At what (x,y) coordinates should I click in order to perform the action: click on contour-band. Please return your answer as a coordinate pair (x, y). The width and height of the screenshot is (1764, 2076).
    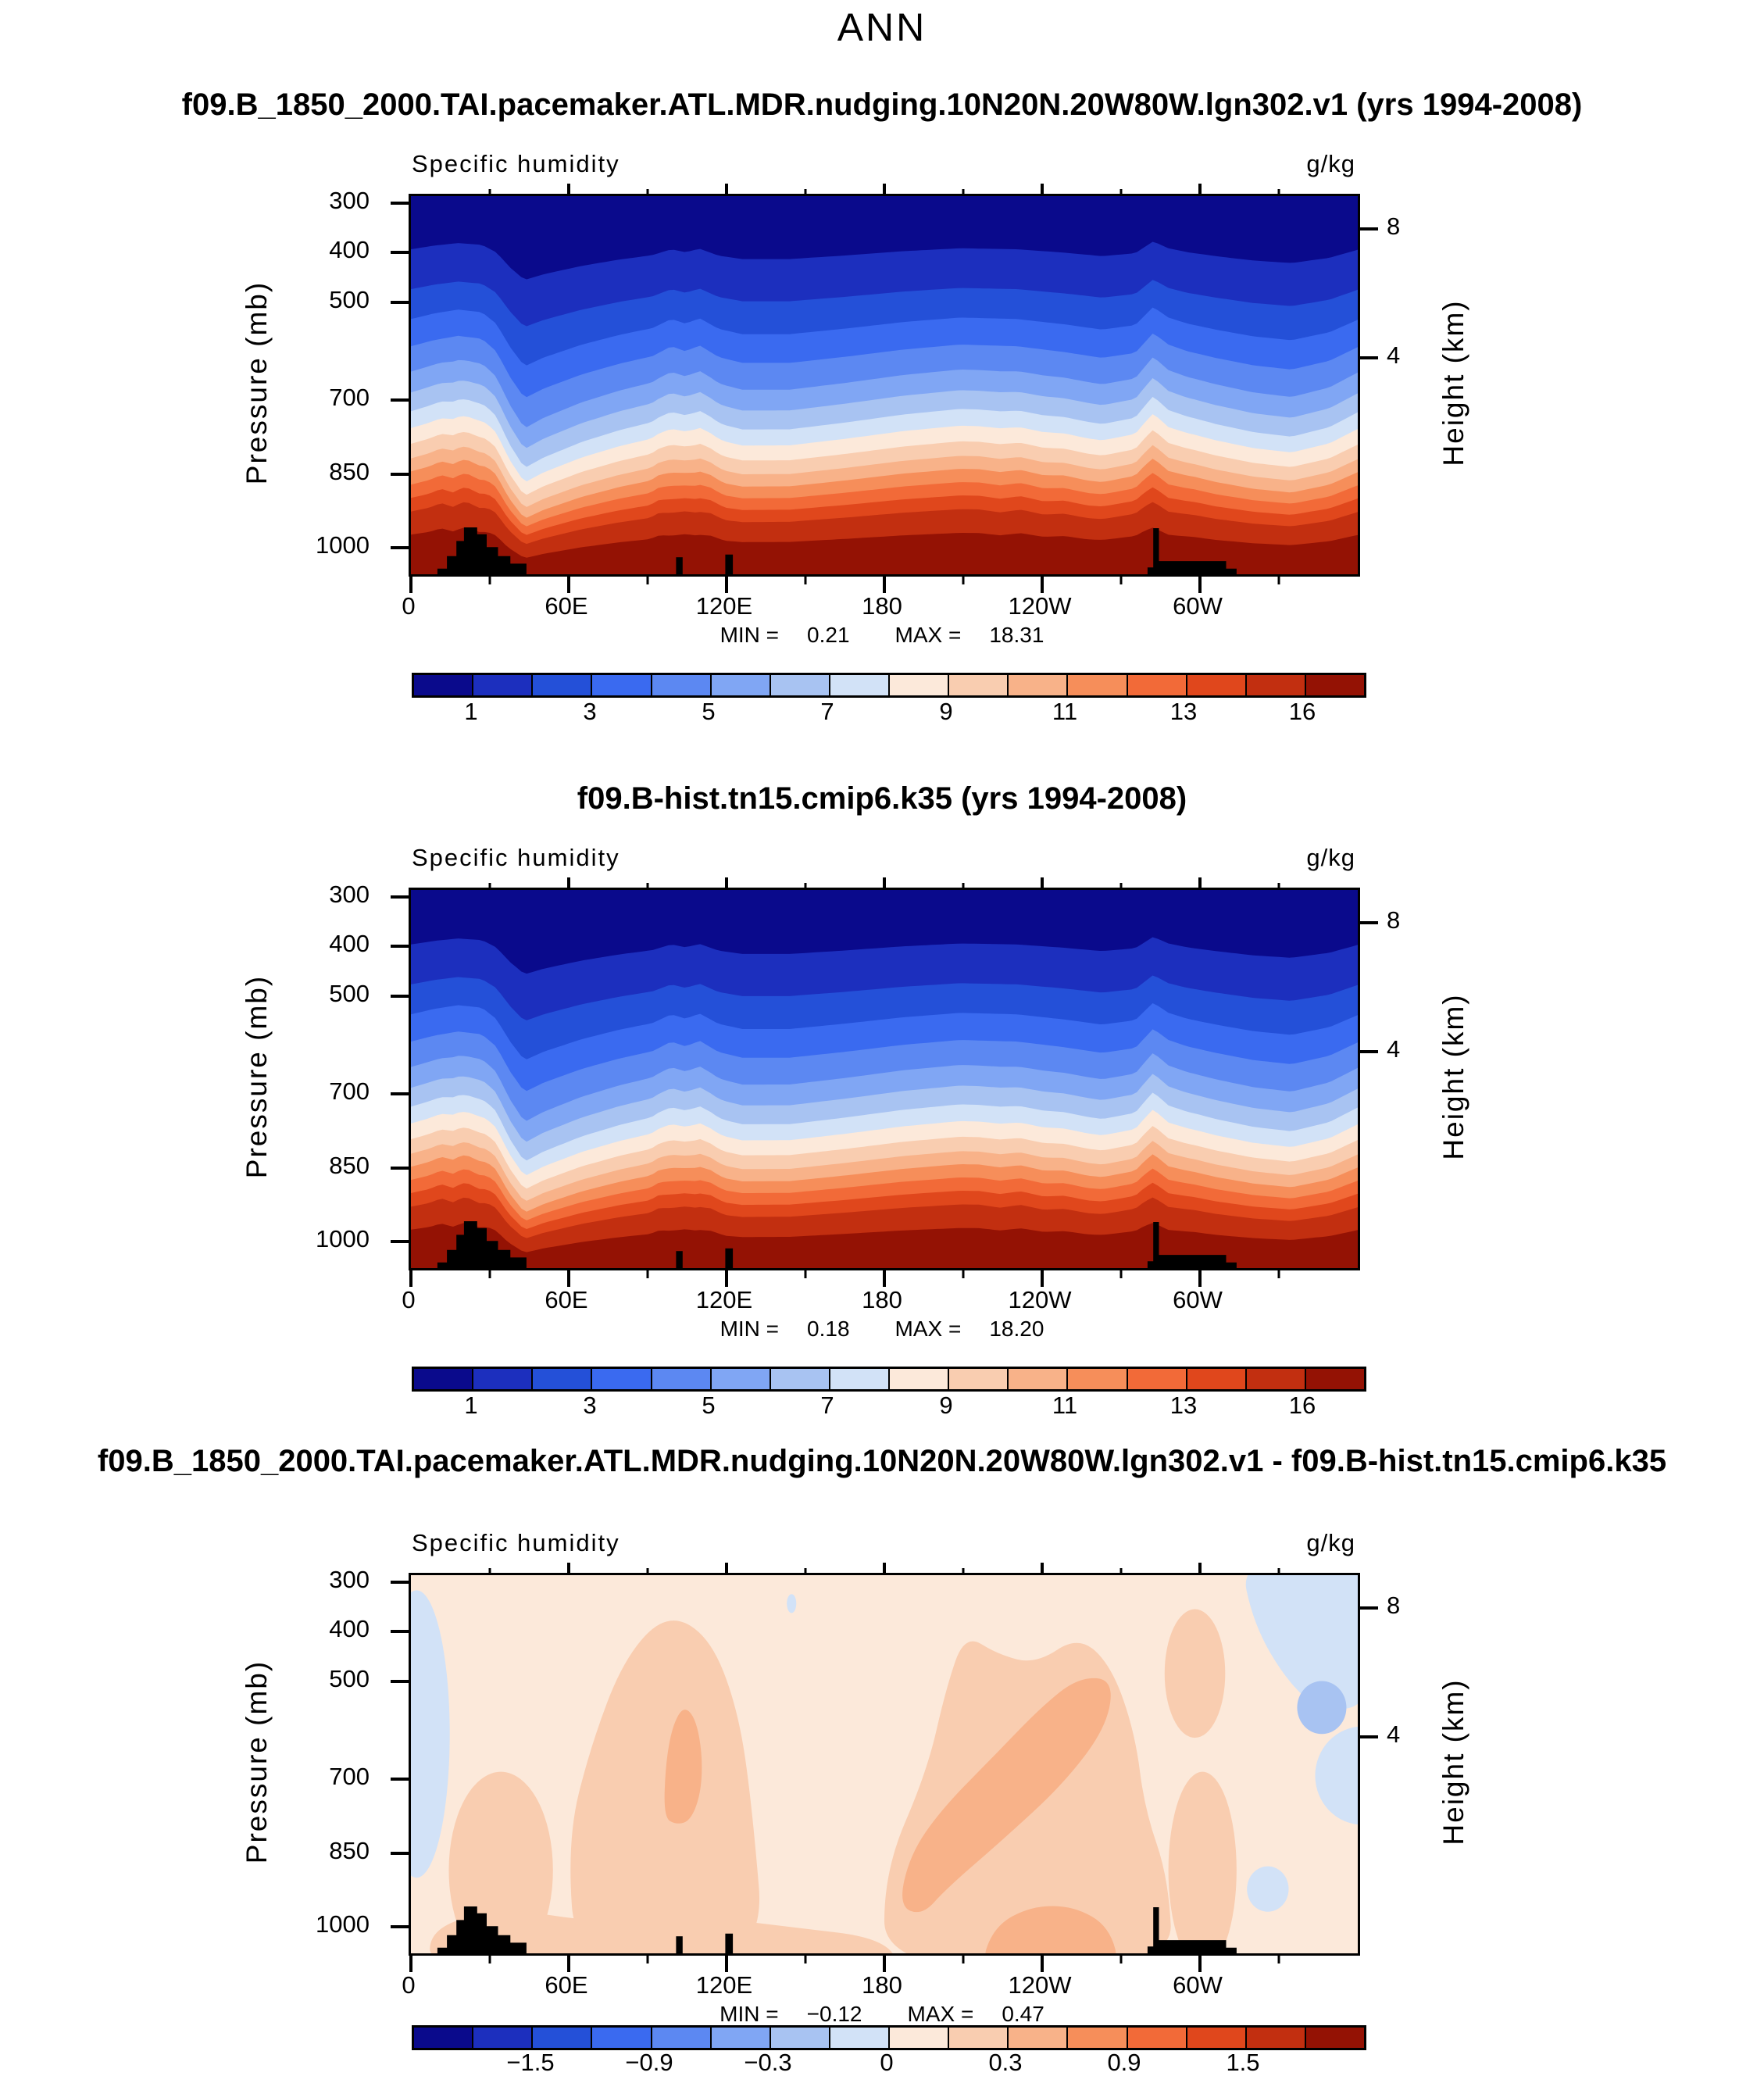
    Looking at the image, I should click on (885, 1245).